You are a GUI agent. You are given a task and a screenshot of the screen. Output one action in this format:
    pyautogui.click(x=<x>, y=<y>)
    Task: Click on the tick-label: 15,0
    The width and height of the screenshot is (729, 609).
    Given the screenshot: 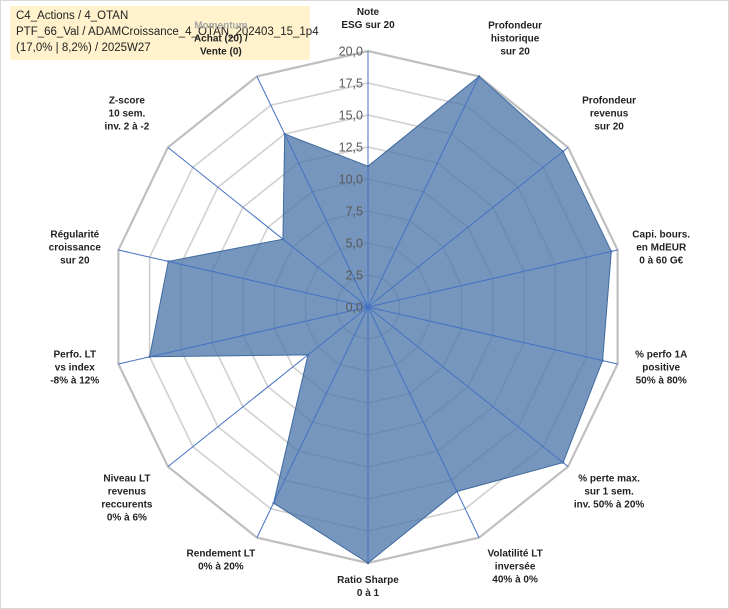 What is the action you would take?
    pyautogui.click(x=351, y=116)
    